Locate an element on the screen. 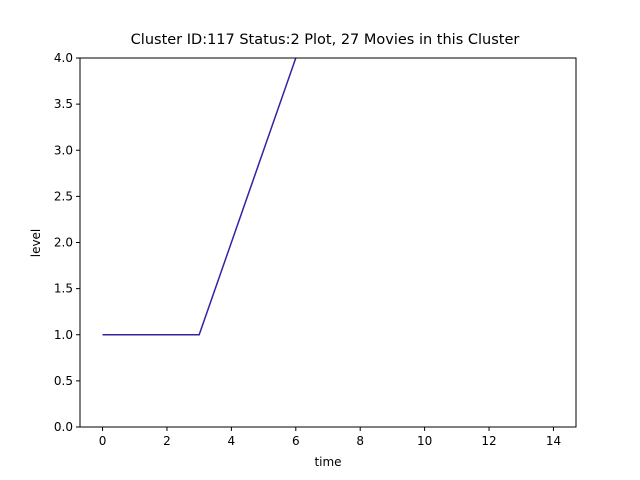  y-tick-label: 3.5 is located at coordinates (63, 104).